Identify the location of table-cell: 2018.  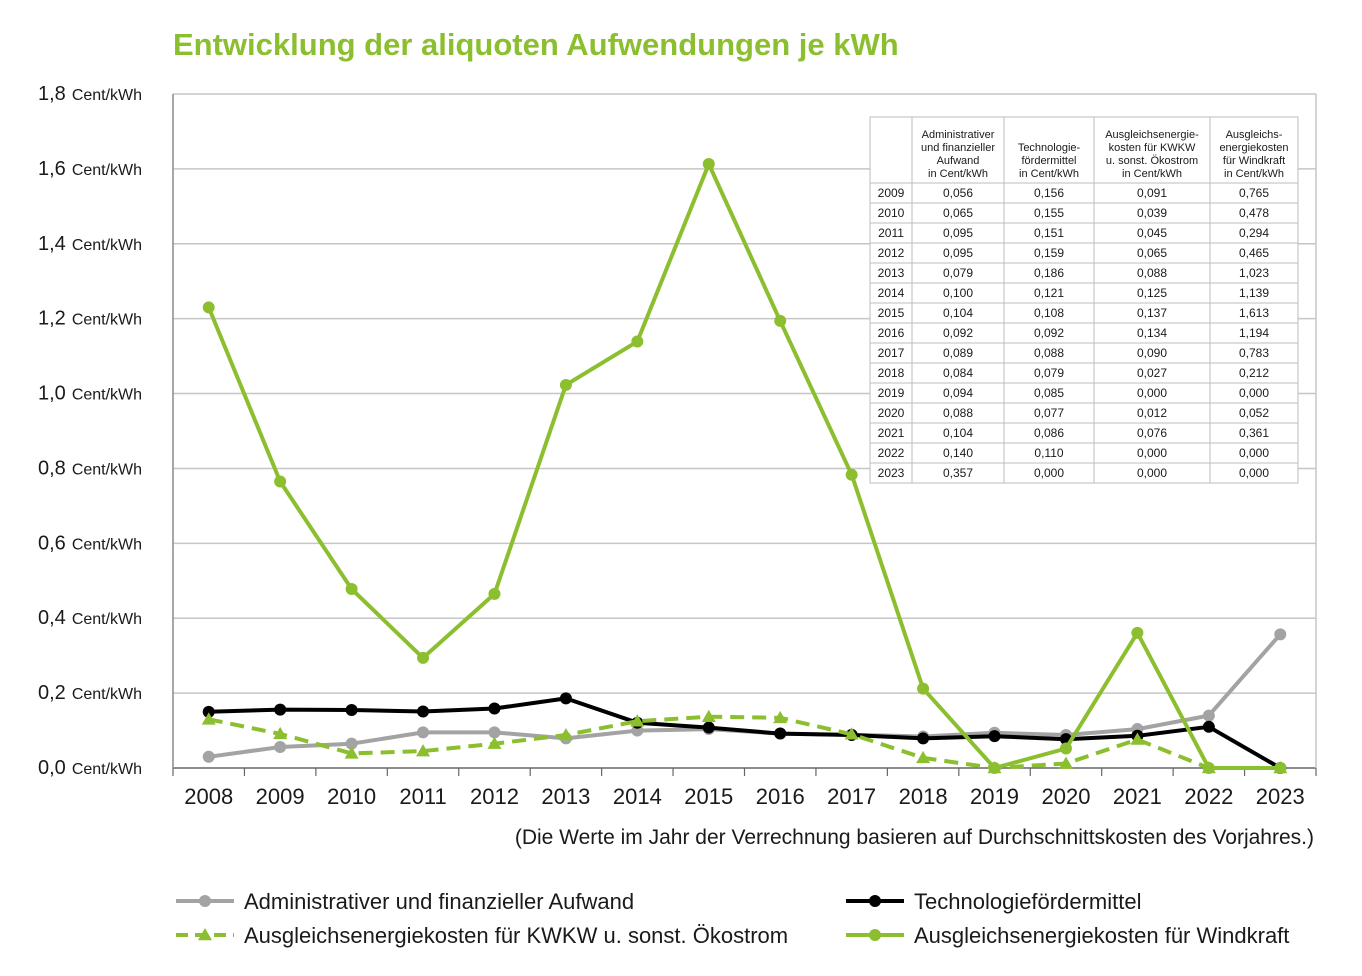
(891, 373).